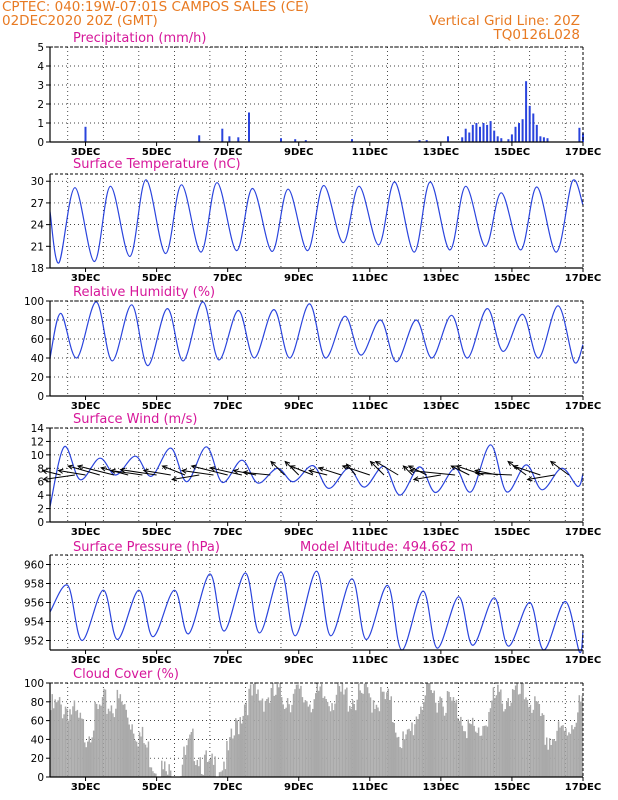 The image size is (618, 800). I want to click on x-tick-label: 15DEC, so click(512, 406).